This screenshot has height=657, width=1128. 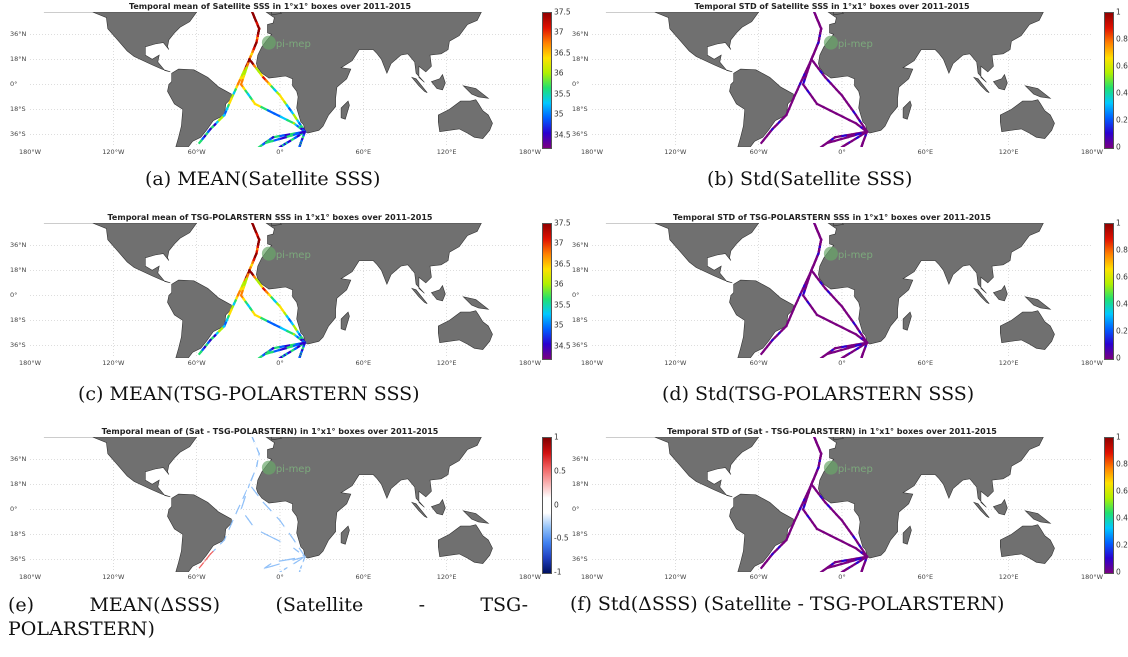 I want to click on caption-word: MEAN(ΔSSS), so click(x=155, y=605).